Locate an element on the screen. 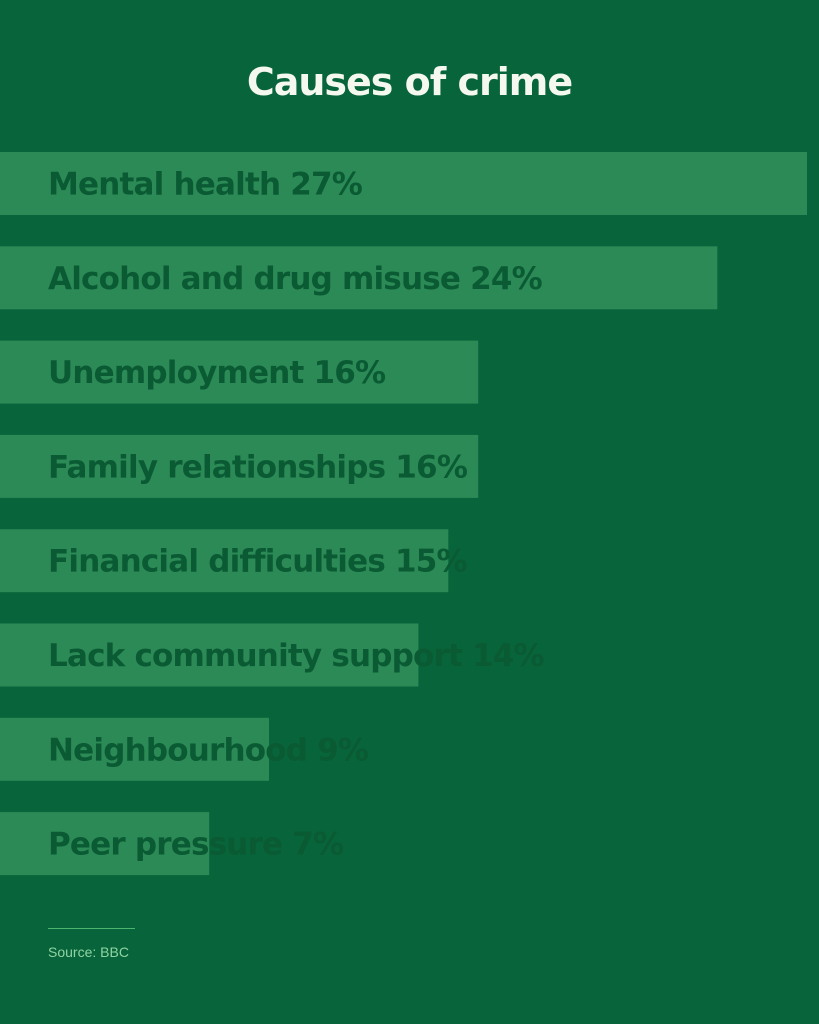  bar-label: Lack community support 14% is located at coordinates (296, 656).